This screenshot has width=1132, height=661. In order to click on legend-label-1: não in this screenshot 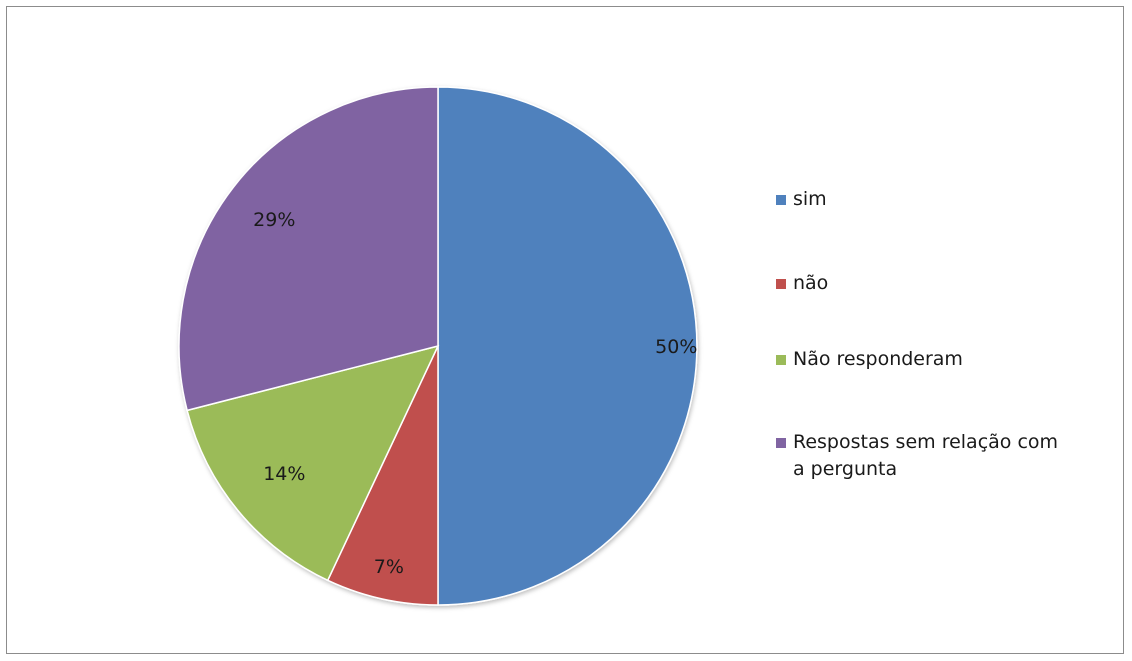, I will do `click(811, 283)`.